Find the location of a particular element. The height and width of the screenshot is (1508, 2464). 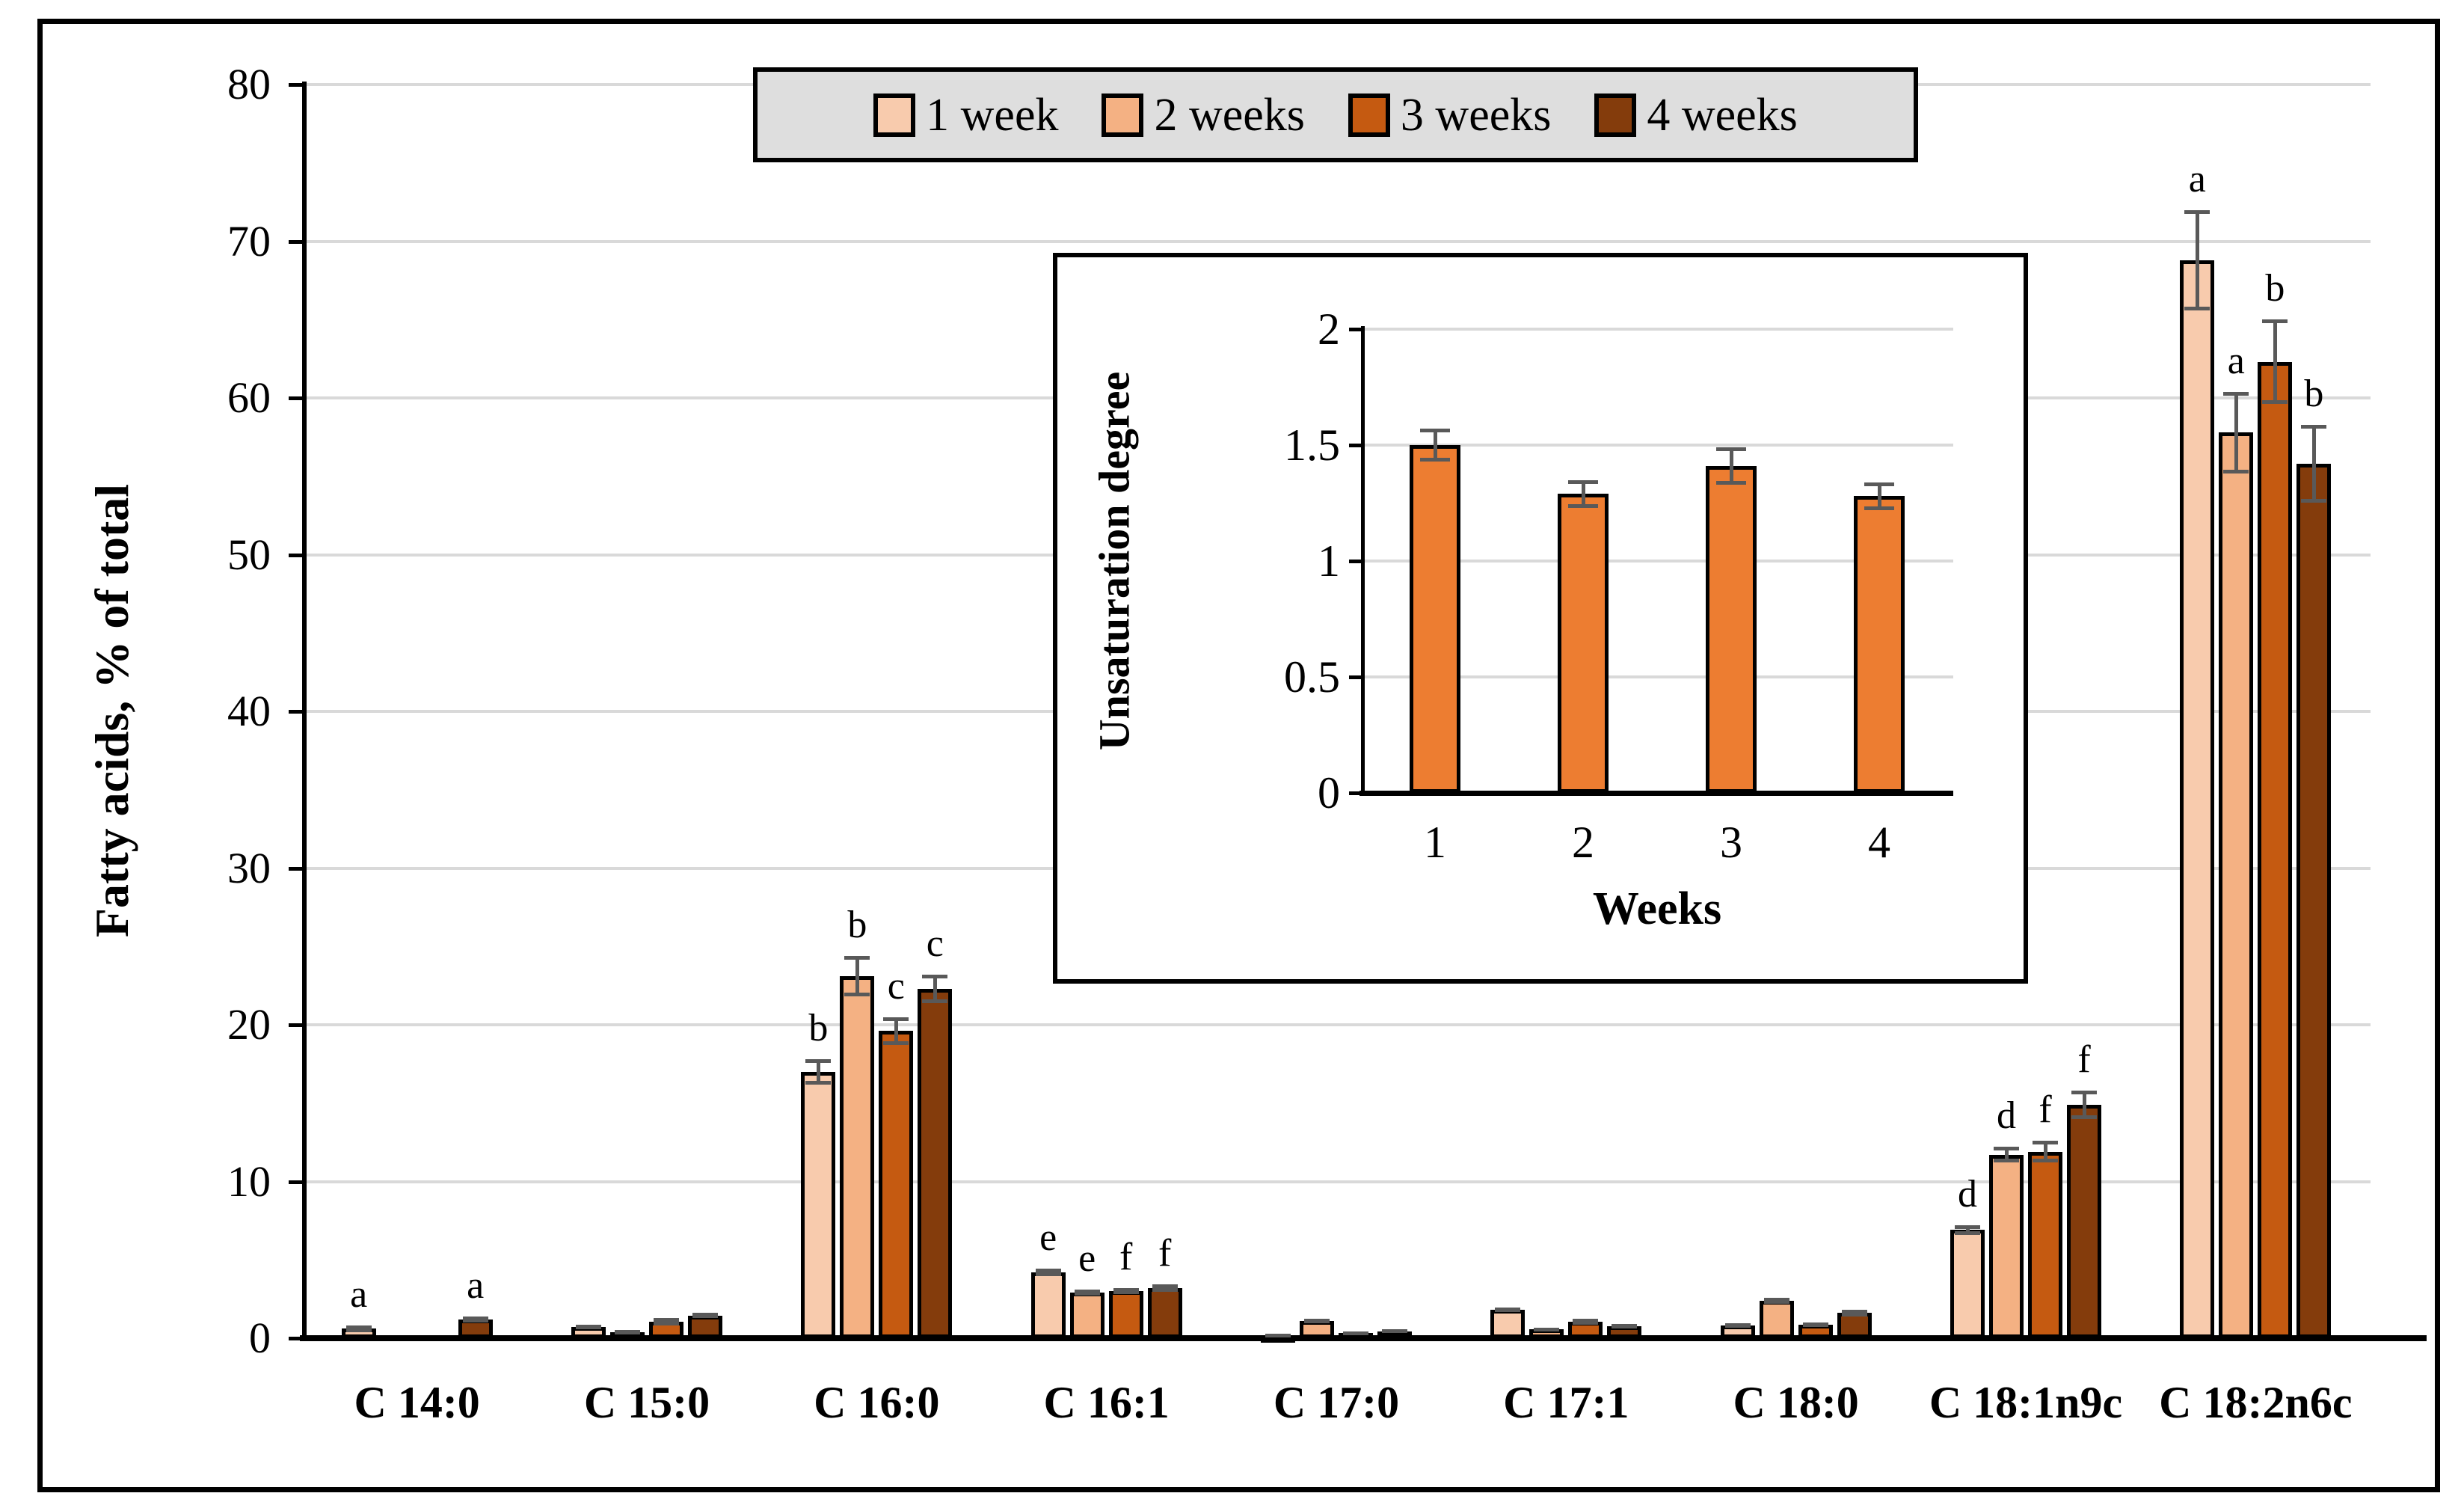

inset-y-tick-label: 1.5 is located at coordinates (1312, 445).